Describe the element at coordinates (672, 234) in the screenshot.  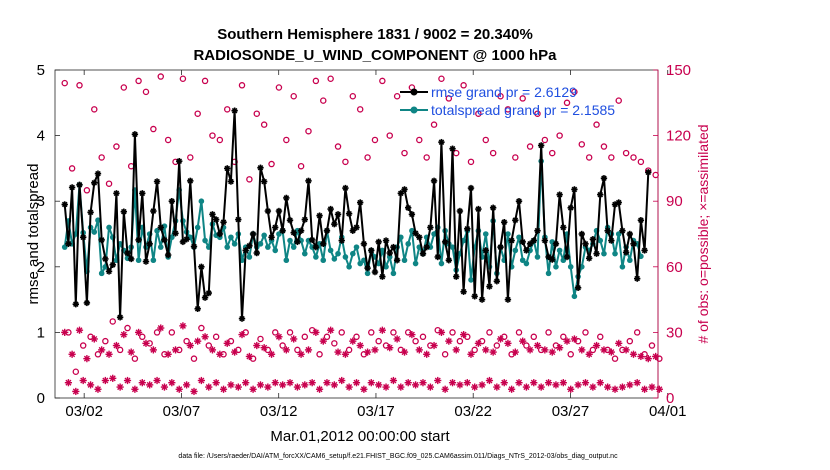
I see `y-axis-right: 0 30 60 90 120 150` at that location.